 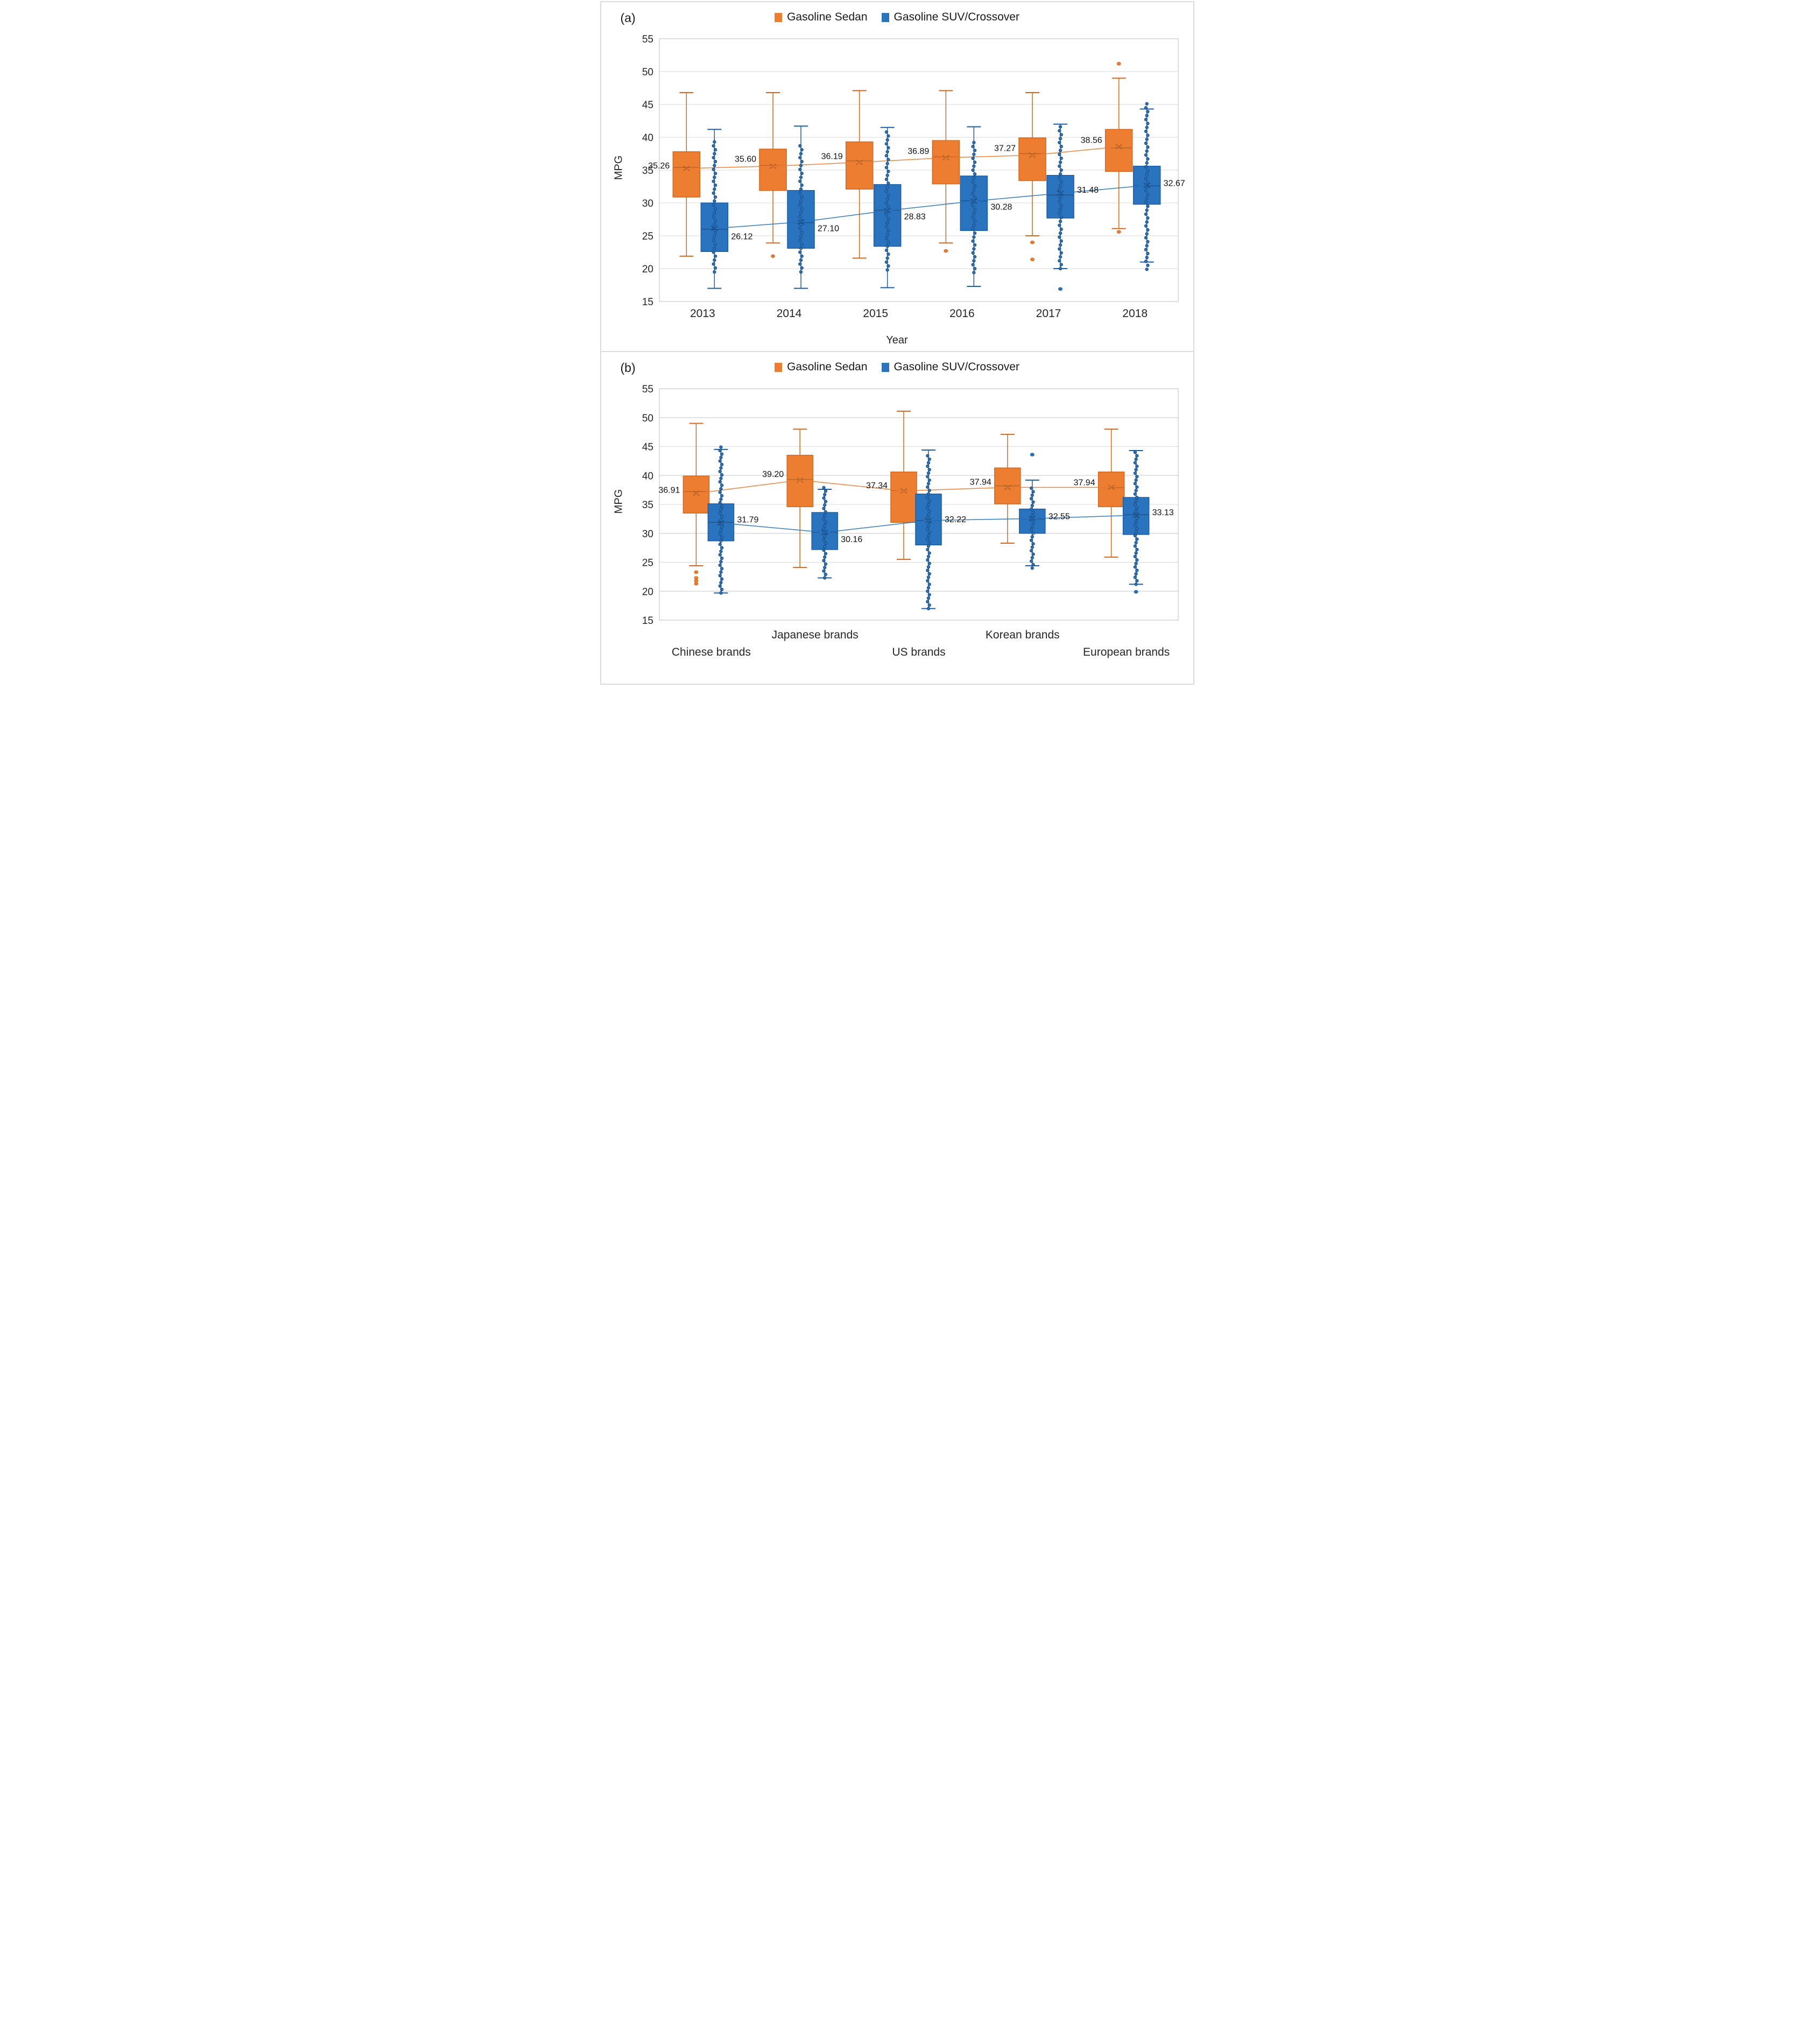 What do you see at coordinates (928, 529) in the screenshot?
I see `b-suv-box-US-brands` at bounding box center [928, 529].